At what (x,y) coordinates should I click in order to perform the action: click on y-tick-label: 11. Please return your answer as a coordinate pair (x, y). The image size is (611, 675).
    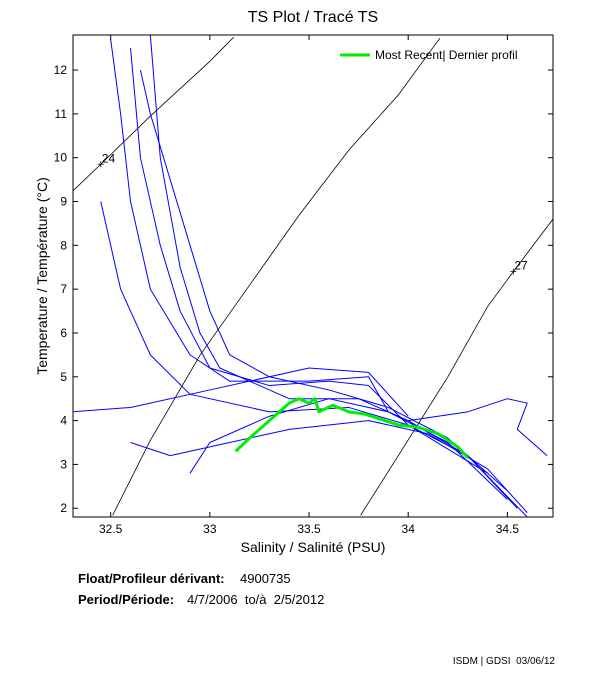
    Looking at the image, I should click on (61, 114).